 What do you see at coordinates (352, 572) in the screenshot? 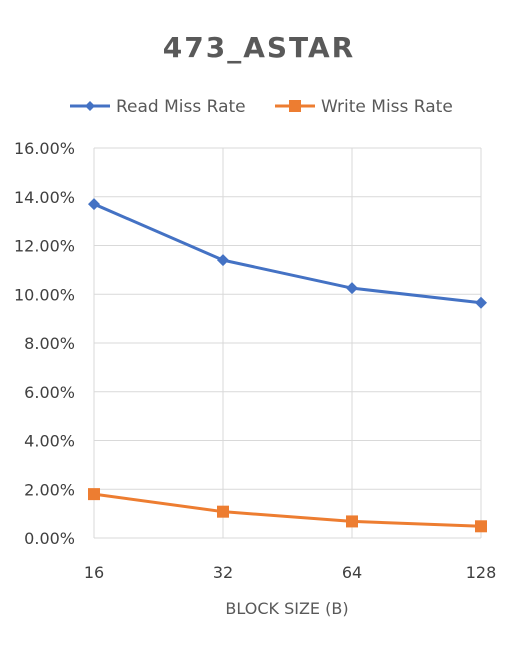
I see `x-tick-label: 64` at bounding box center [352, 572].